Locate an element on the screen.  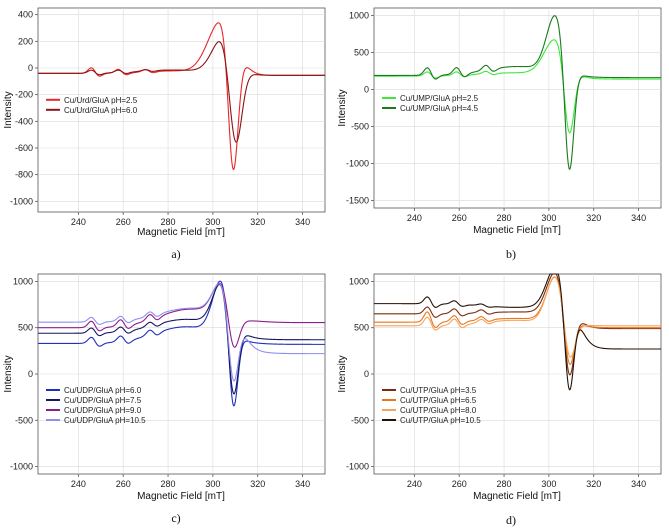
y-tick-label: 200 is located at coordinates (25, 41).